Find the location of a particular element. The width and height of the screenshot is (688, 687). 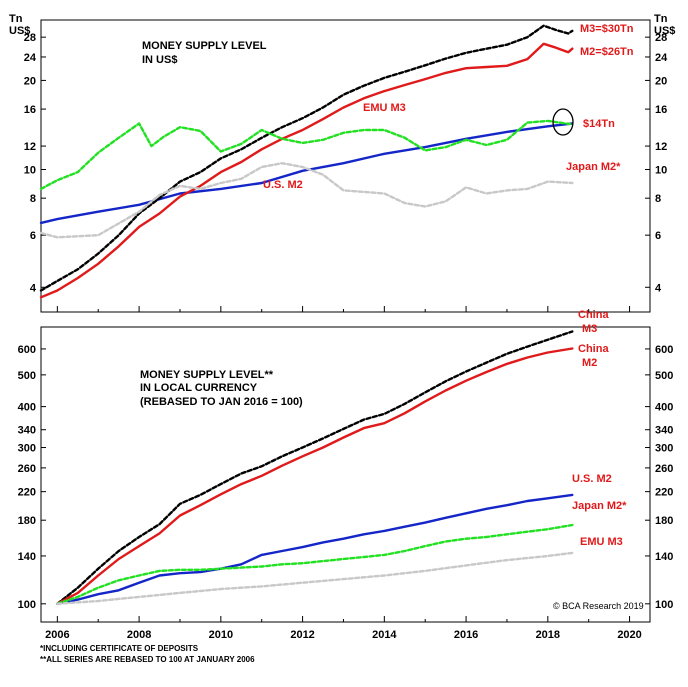

top-y-unit-left-1: Tn is located at coordinates (16, 19).